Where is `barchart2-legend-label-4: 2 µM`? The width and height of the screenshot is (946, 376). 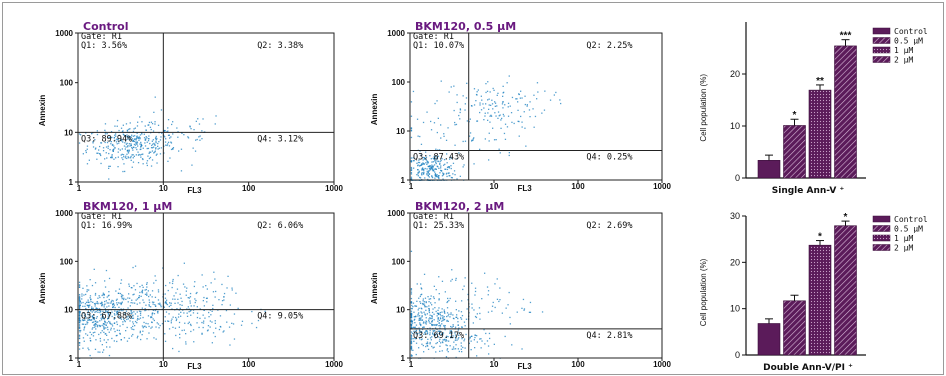 barchart2-legend-label-4: 2 µM is located at coordinates (903, 248).